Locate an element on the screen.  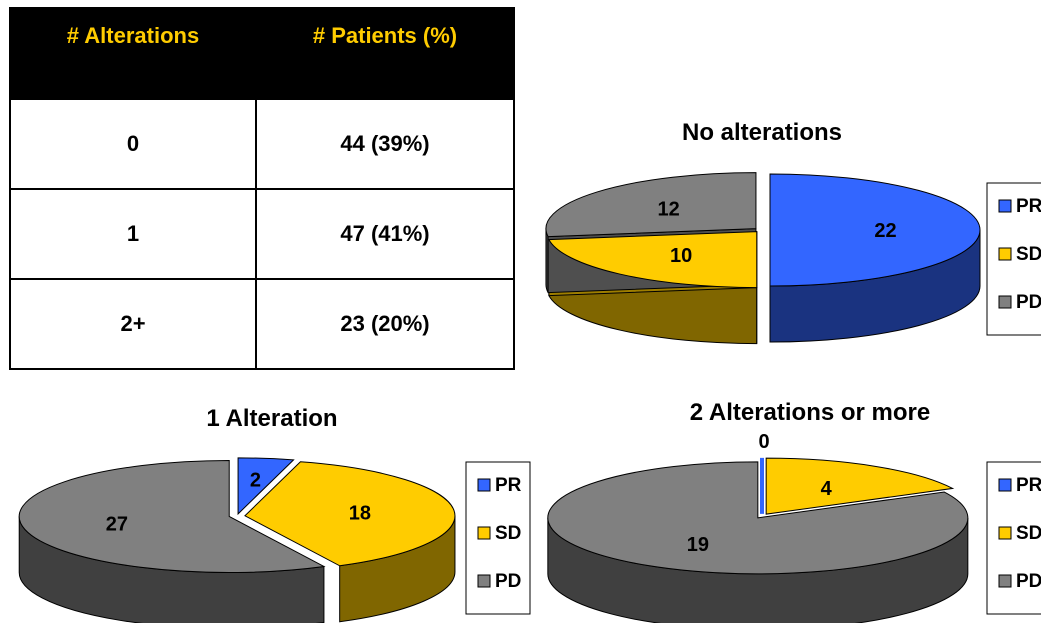
table-row: 1 47 (41%) is located at coordinates (262, 234).